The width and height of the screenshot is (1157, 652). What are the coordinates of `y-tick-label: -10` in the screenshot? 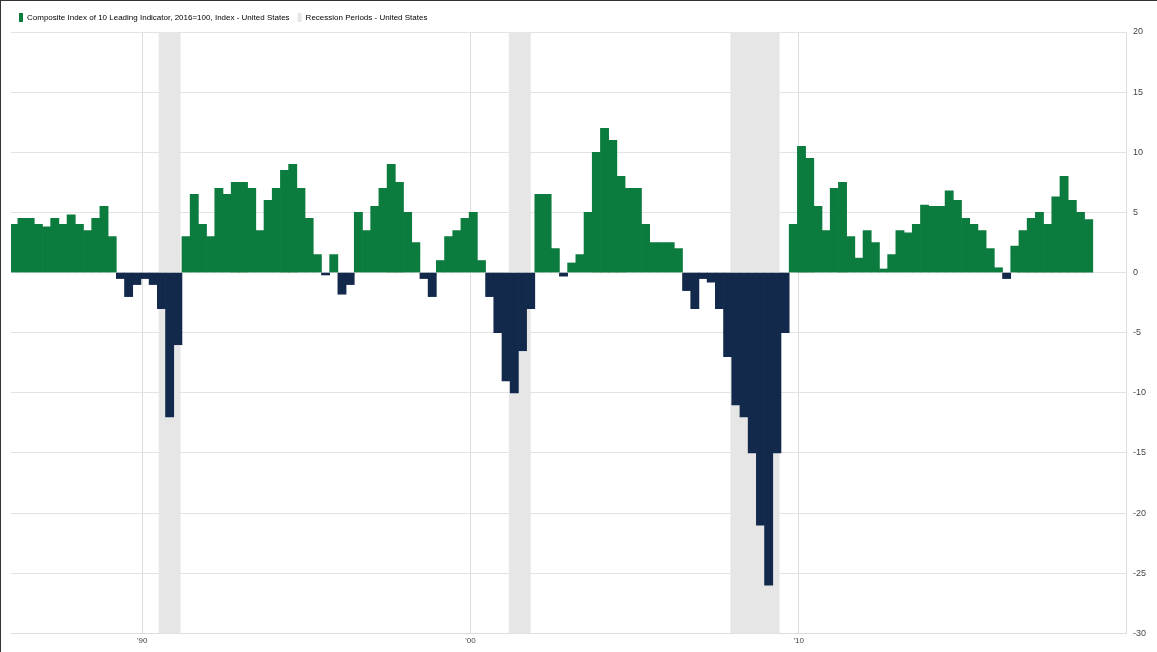 It's located at (1139, 392).